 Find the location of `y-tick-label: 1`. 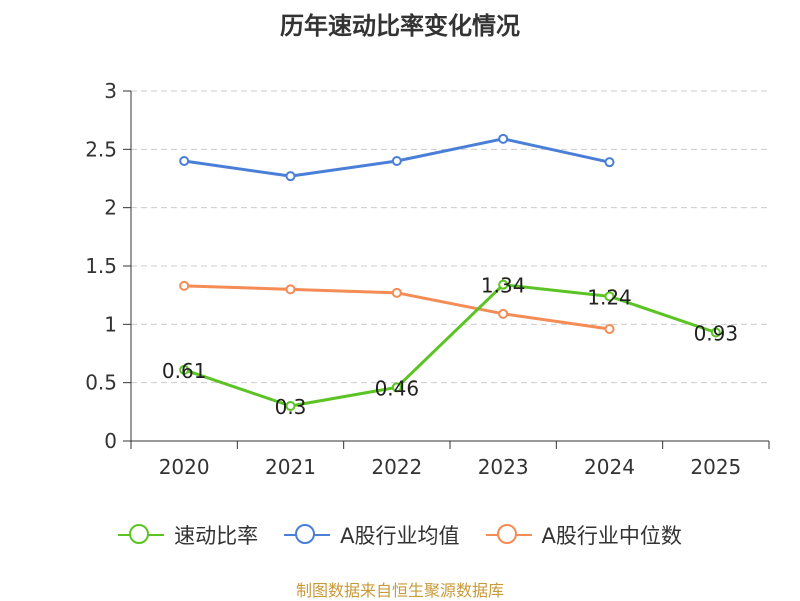

y-tick-label: 1 is located at coordinates (110, 324).